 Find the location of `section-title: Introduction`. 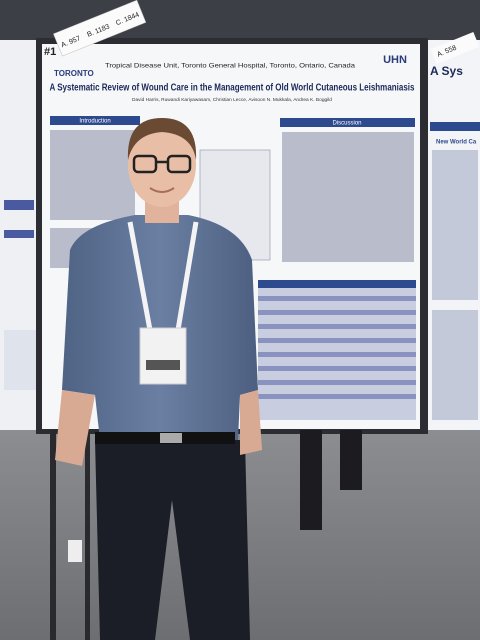

section-title: Introduction is located at coordinates (94, 122).